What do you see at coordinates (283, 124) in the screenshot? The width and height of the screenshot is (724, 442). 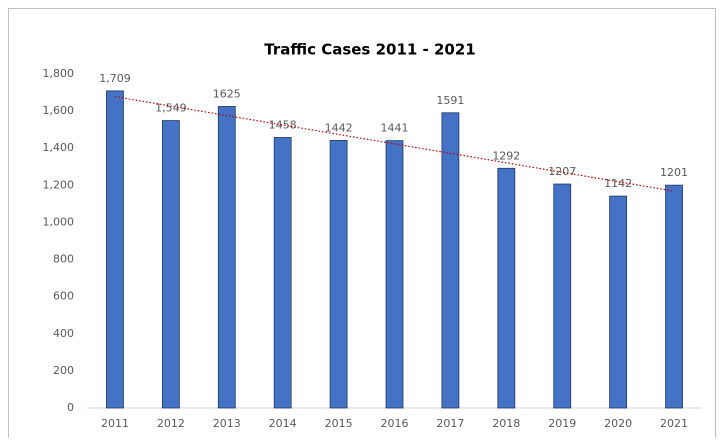 I see `value-label: 1458` at bounding box center [283, 124].